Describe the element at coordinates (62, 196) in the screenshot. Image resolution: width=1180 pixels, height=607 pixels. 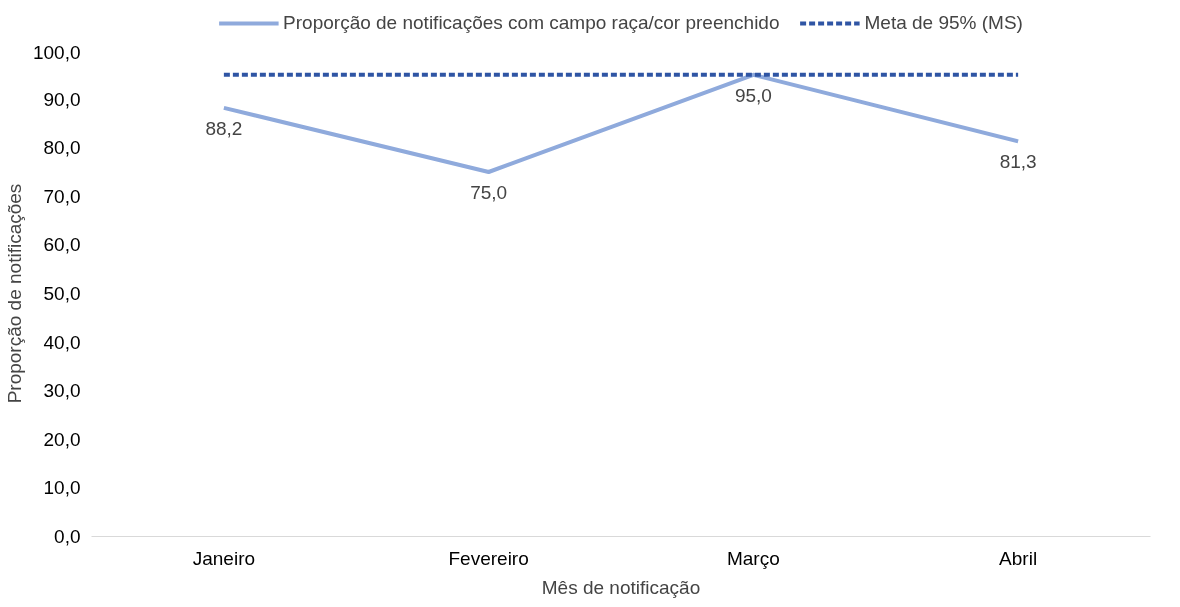
I see `y-tick-label: 70,0` at that location.